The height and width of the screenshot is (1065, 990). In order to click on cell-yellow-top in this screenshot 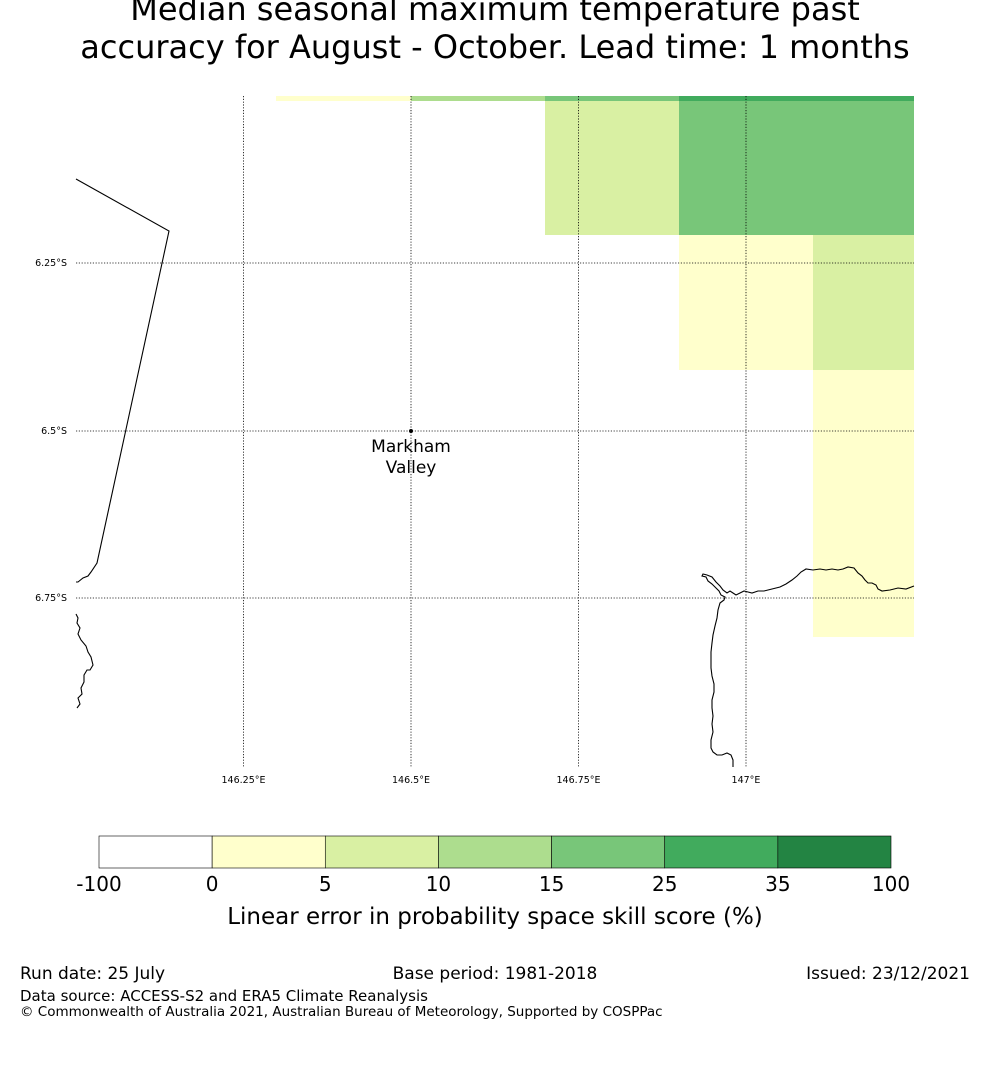, I will do `click(343, 98)`.